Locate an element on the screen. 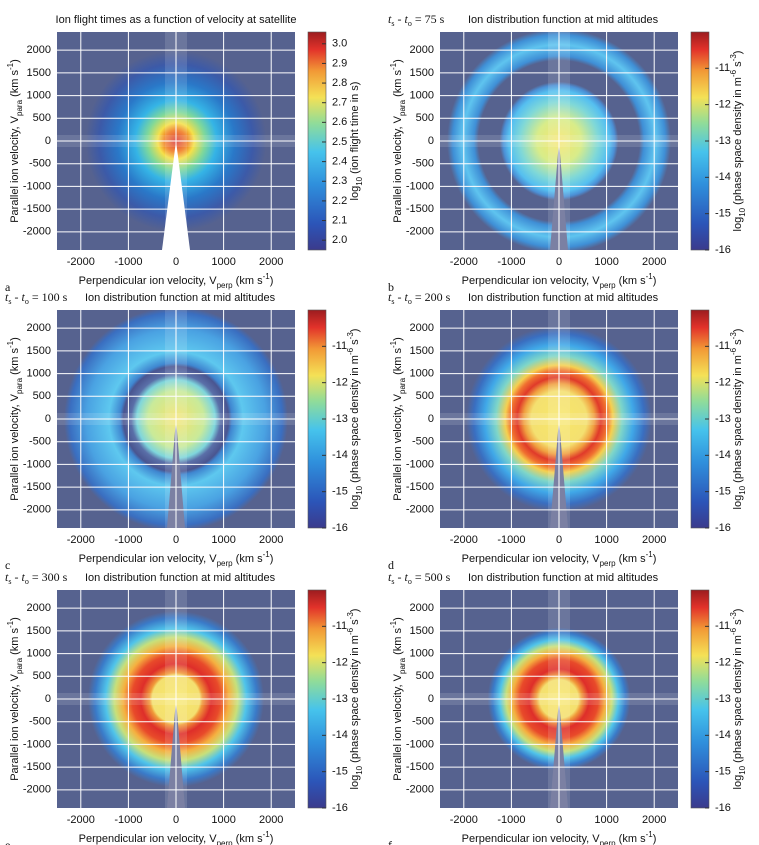  time-label: ts - to = 300 s is located at coordinates (36, 578).